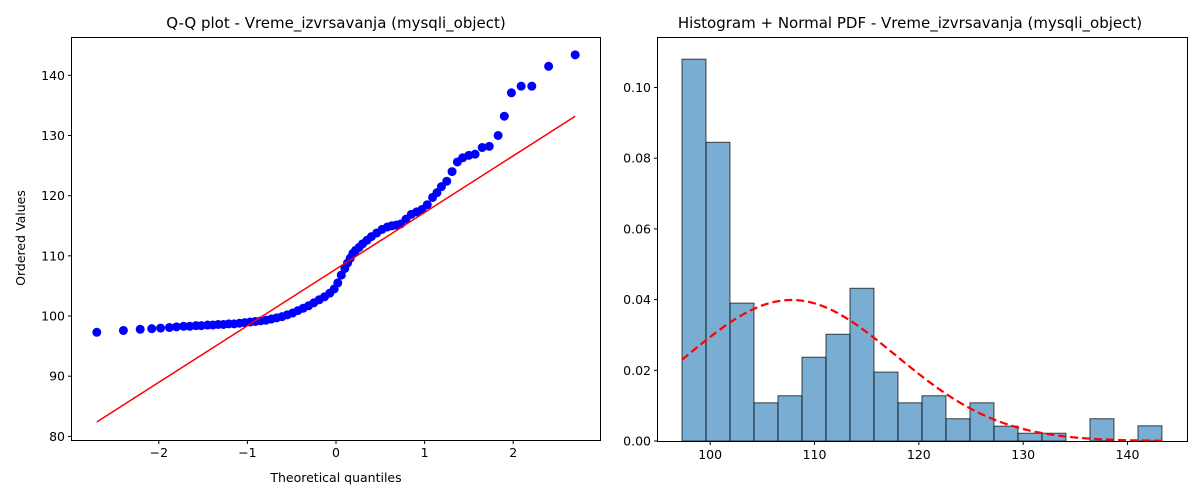 The width and height of the screenshot is (1200, 500). What do you see at coordinates (1128, 454) in the screenshot?
I see `hist-x-tick-label: 140` at bounding box center [1128, 454].